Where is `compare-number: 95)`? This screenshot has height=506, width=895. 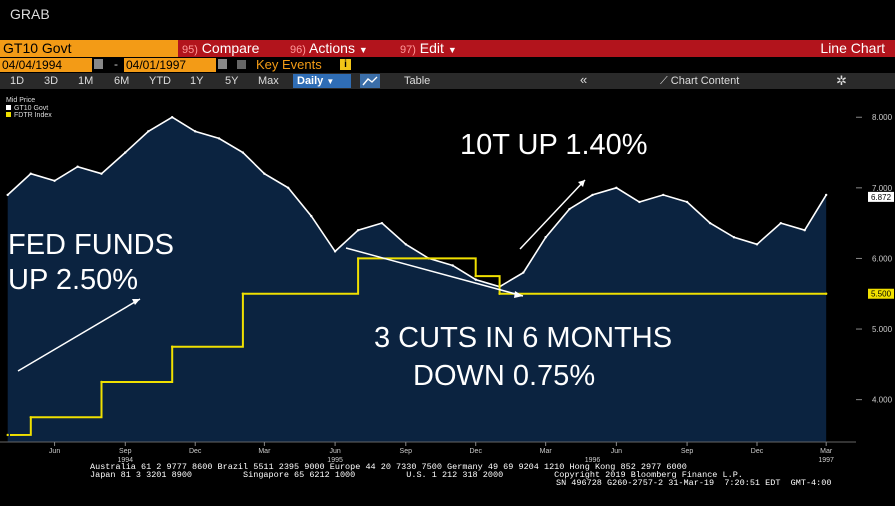
compare-number: 95) is located at coordinates (190, 50).